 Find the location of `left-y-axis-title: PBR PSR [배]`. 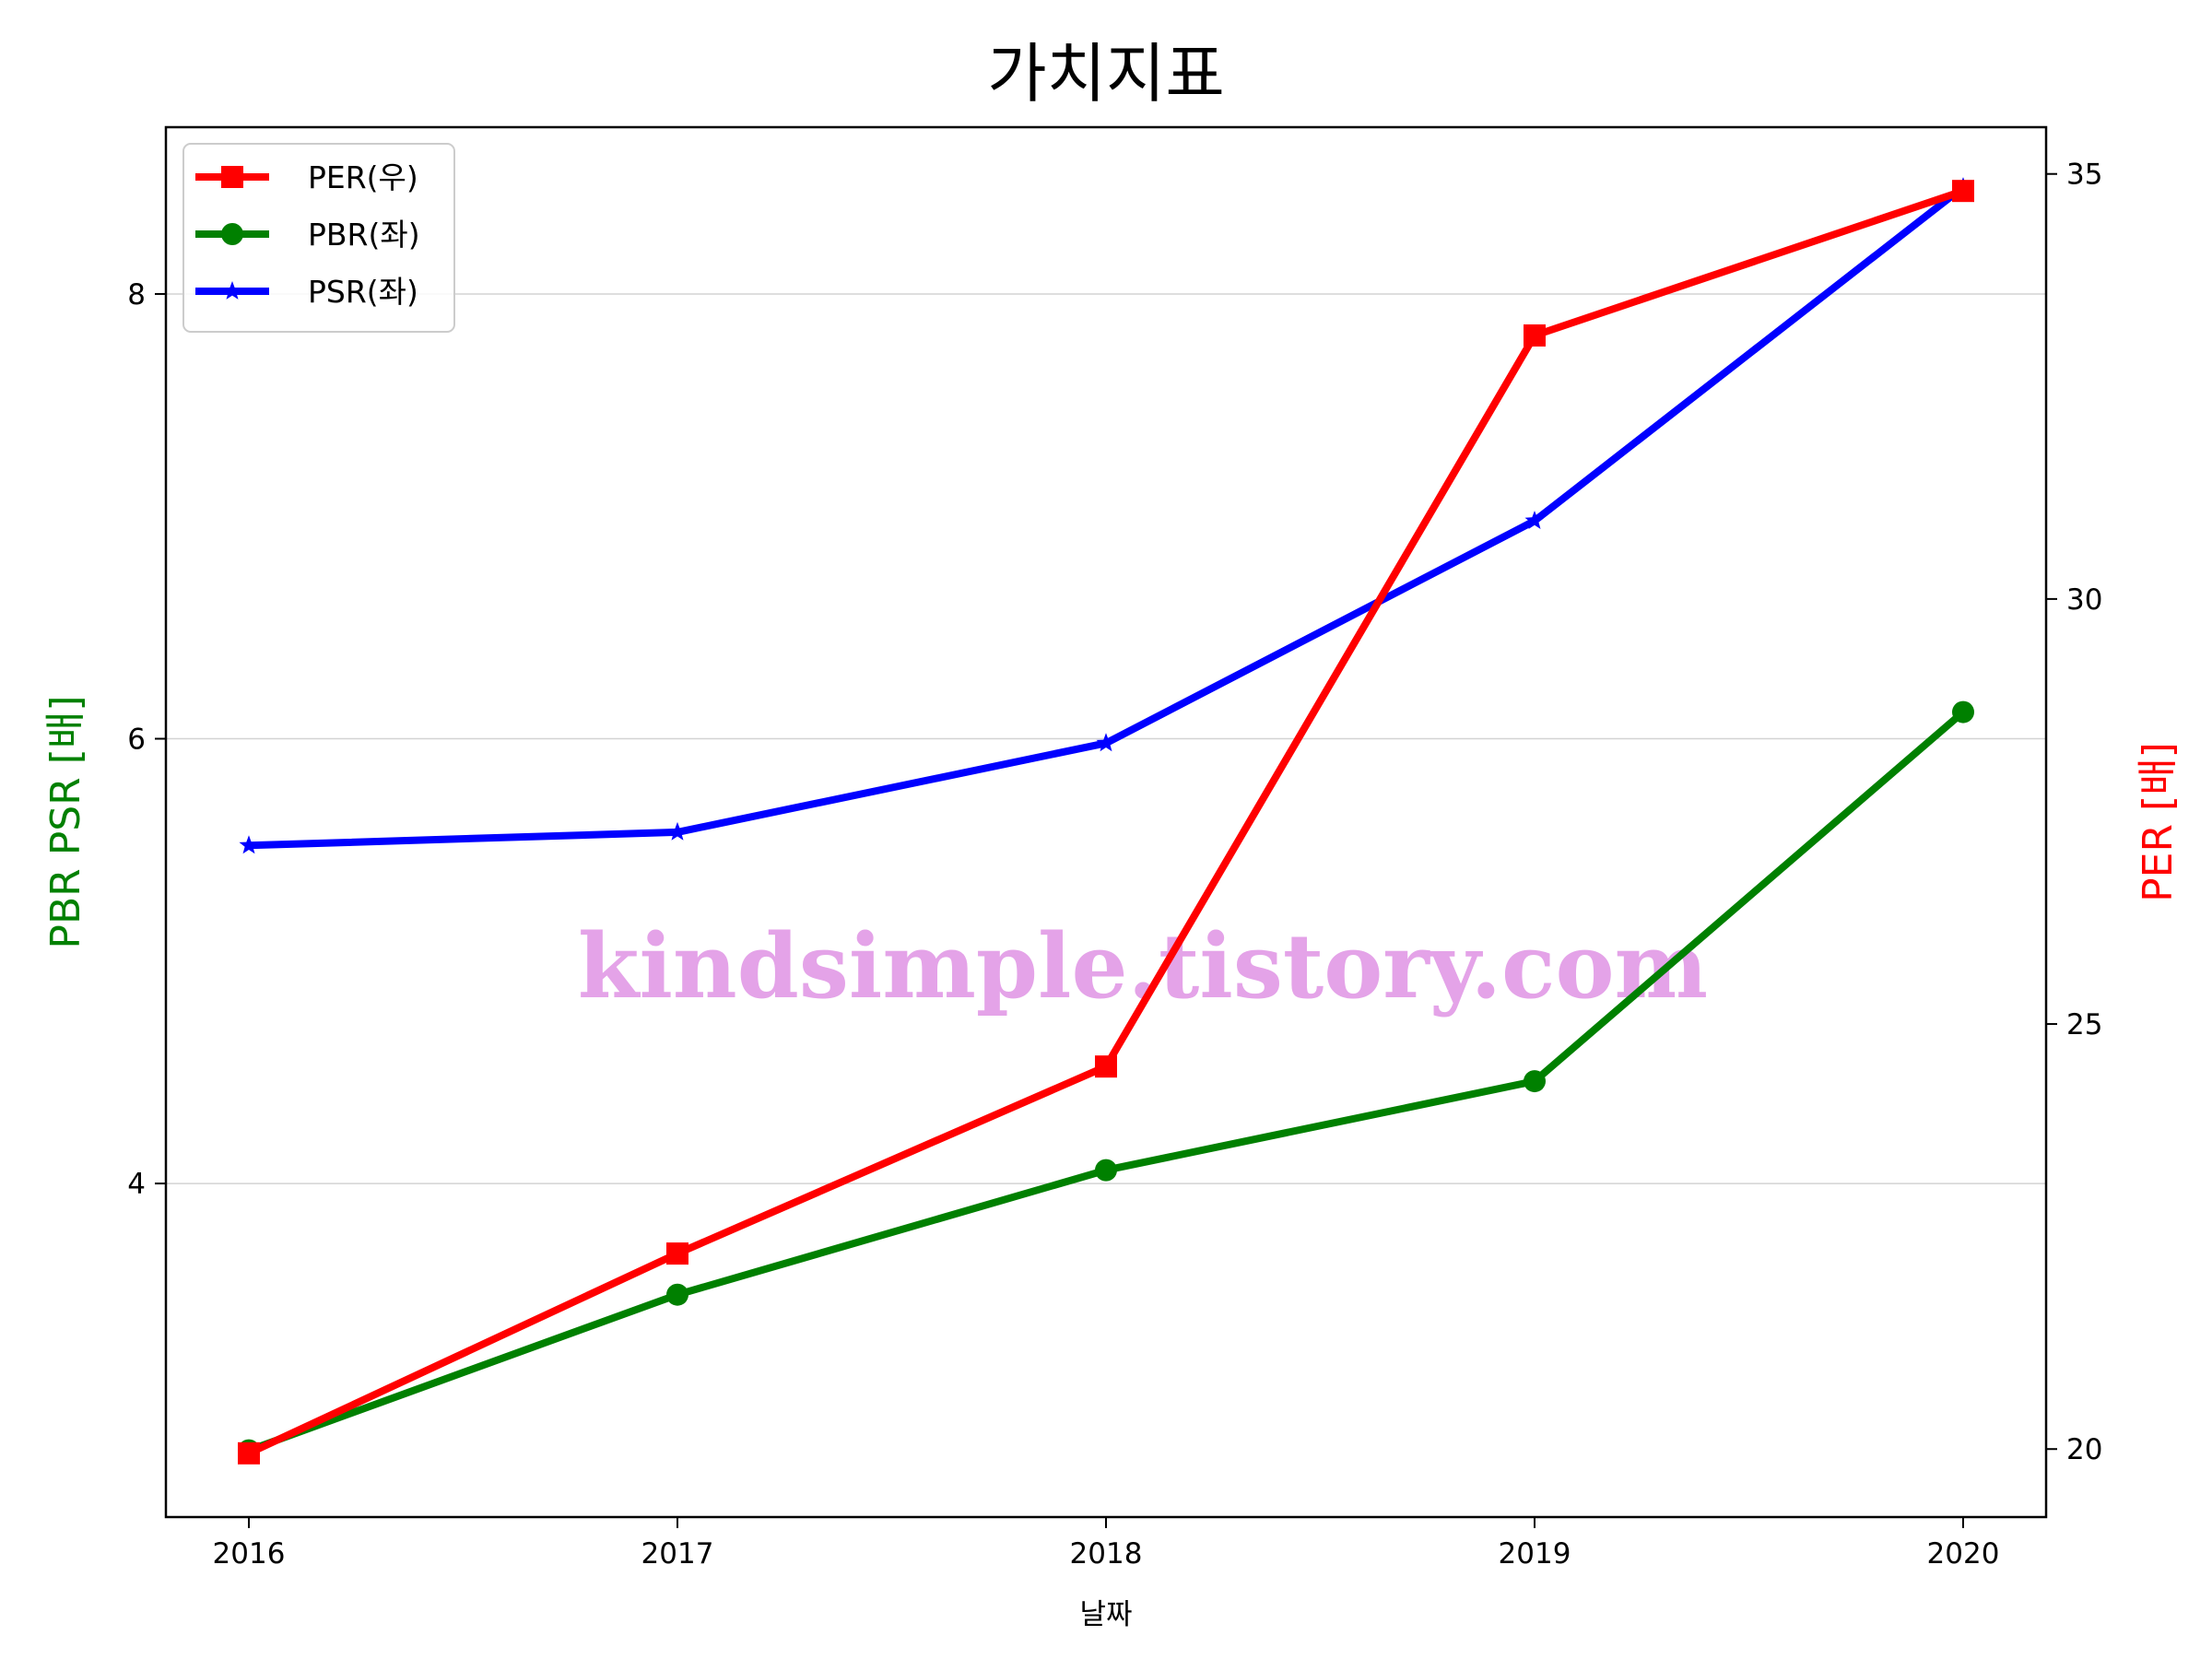

left-y-axis-title: PBR PSR [배] is located at coordinates (65, 821).